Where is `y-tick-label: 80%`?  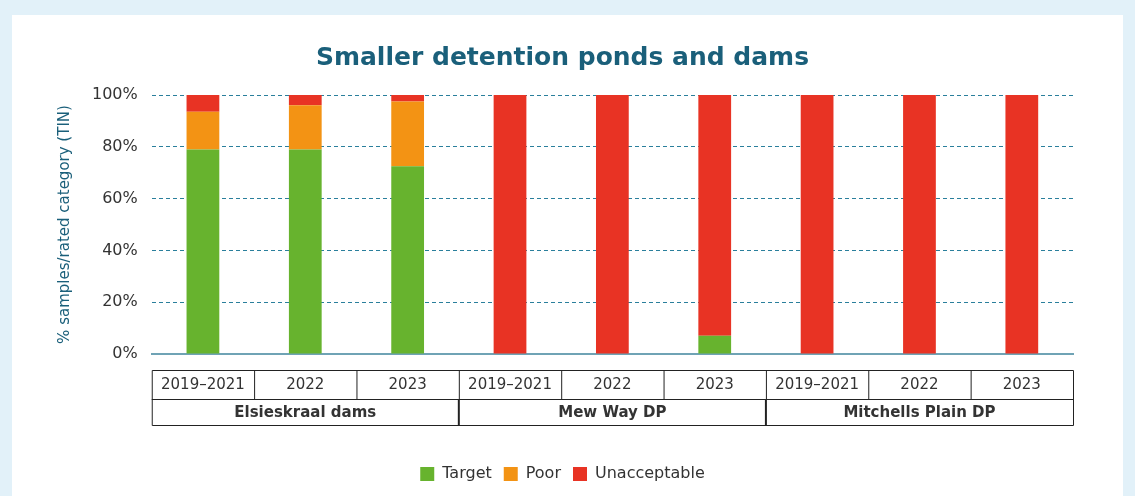
y-tick-label: 80% is located at coordinates (120, 145).